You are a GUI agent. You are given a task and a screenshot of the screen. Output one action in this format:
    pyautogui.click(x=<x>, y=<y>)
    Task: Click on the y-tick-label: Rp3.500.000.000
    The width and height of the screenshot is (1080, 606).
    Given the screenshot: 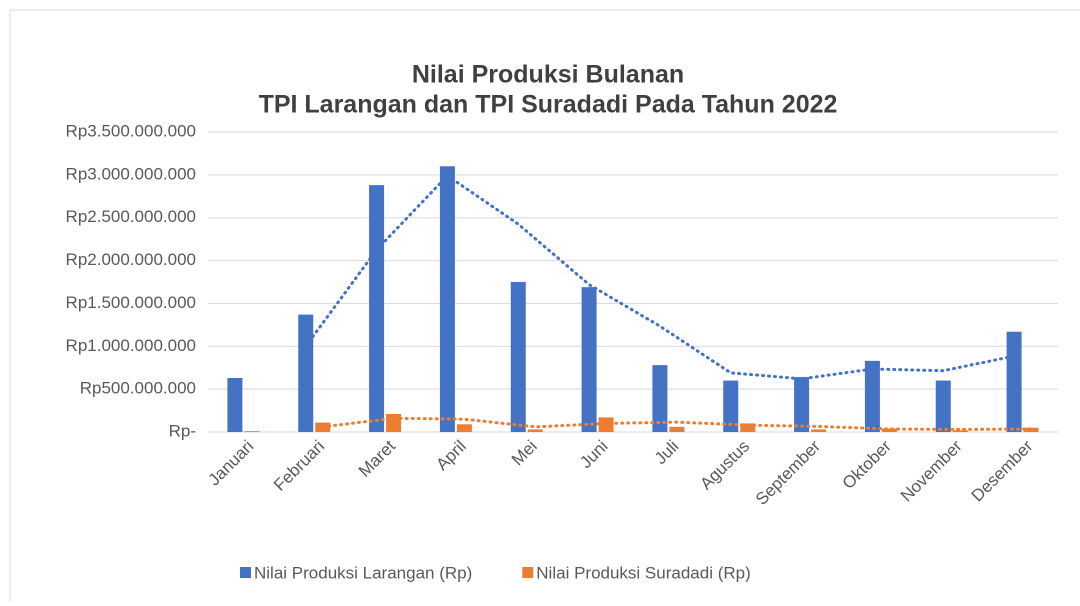 What is the action you would take?
    pyautogui.click(x=131, y=130)
    